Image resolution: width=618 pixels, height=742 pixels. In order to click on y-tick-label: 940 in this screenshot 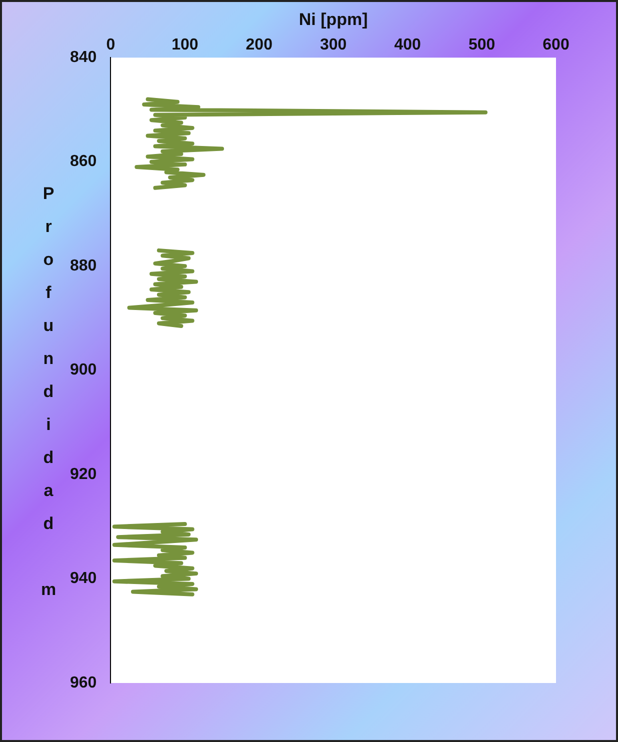, I will do `click(83, 579)`.